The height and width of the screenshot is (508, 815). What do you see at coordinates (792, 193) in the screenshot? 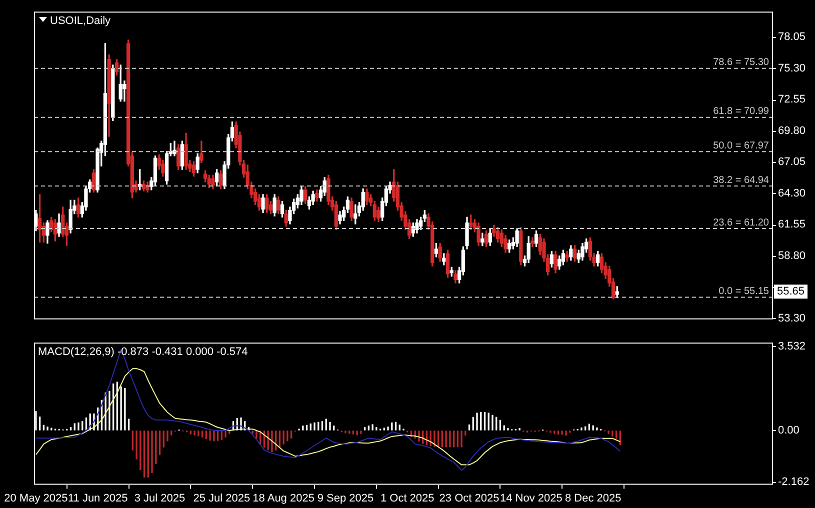
I see `y-tick-label: 64.30` at bounding box center [792, 193].